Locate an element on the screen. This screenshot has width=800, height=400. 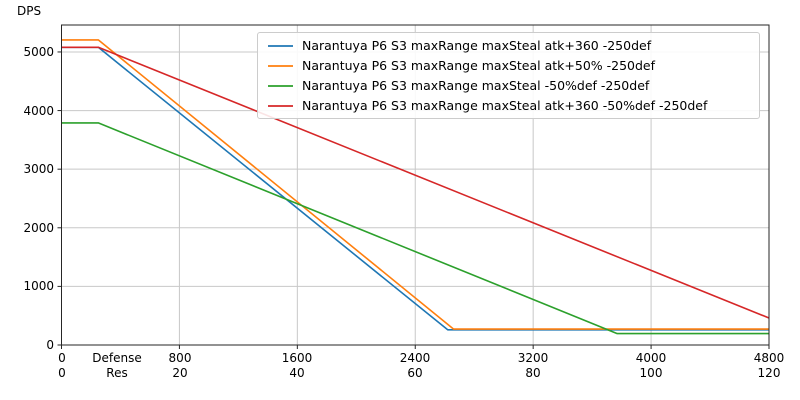
x-tick-defense: 3200 is located at coordinates (533, 358).